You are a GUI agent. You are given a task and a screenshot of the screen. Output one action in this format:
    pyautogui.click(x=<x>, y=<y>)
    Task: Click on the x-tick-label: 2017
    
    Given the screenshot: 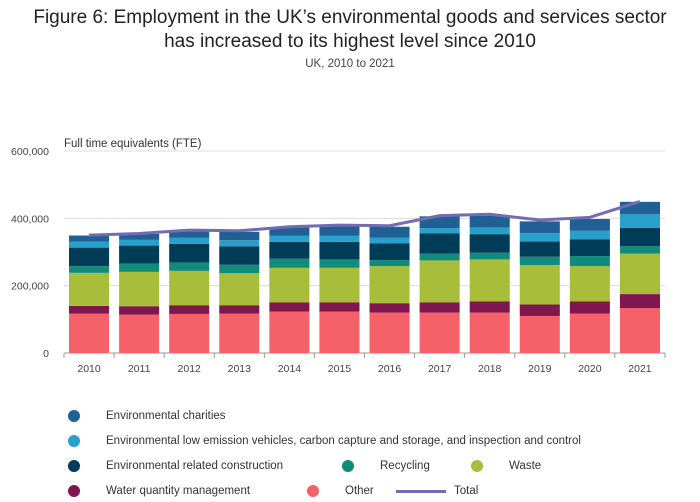 What is the action you would take?
    pyautogui.click(x=440, y=369)
    